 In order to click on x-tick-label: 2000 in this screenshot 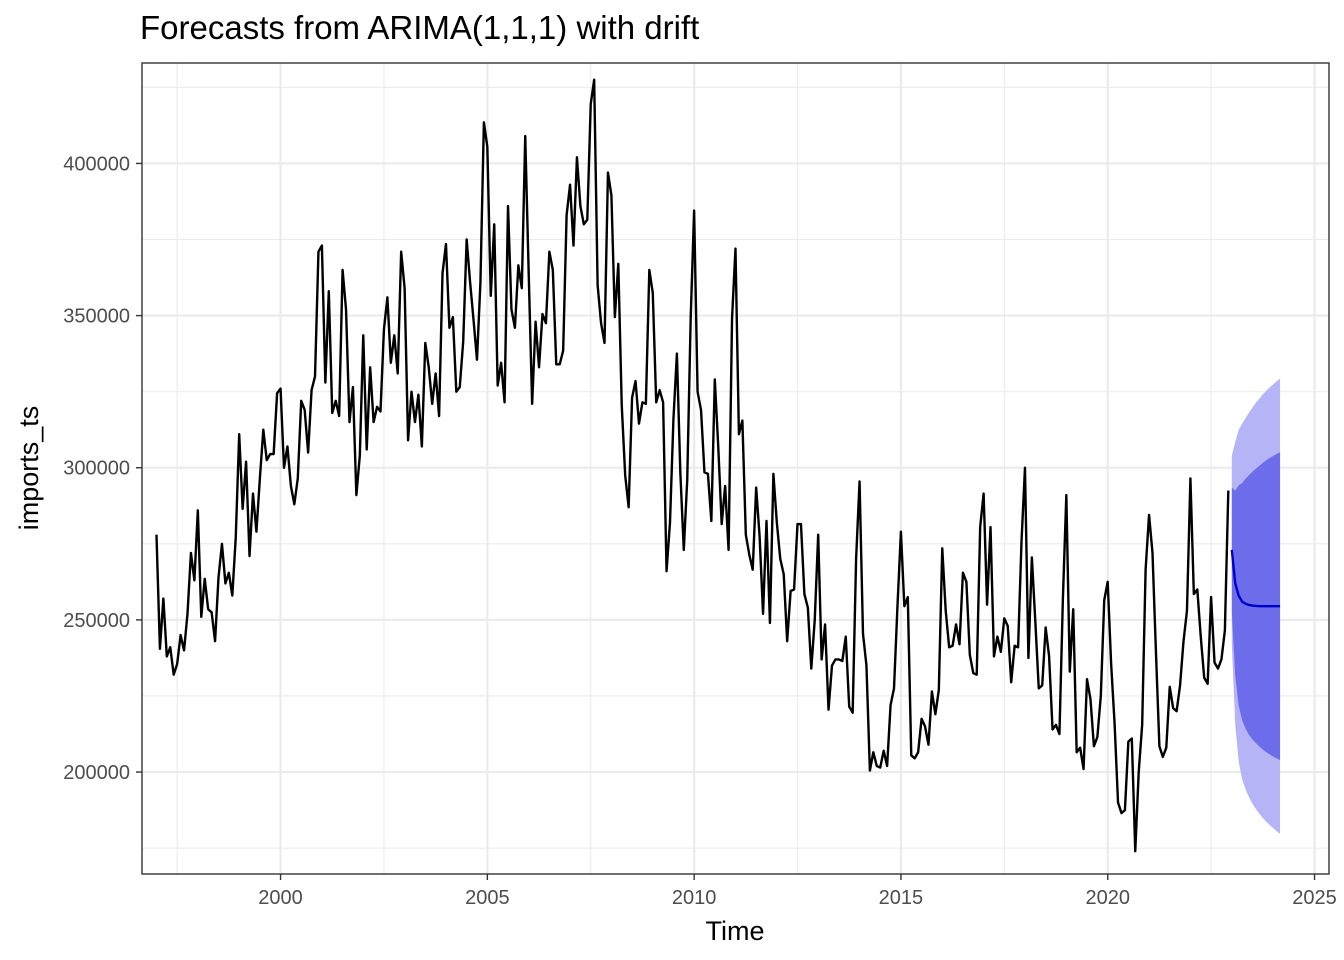, I will do `click(280, 898)`.